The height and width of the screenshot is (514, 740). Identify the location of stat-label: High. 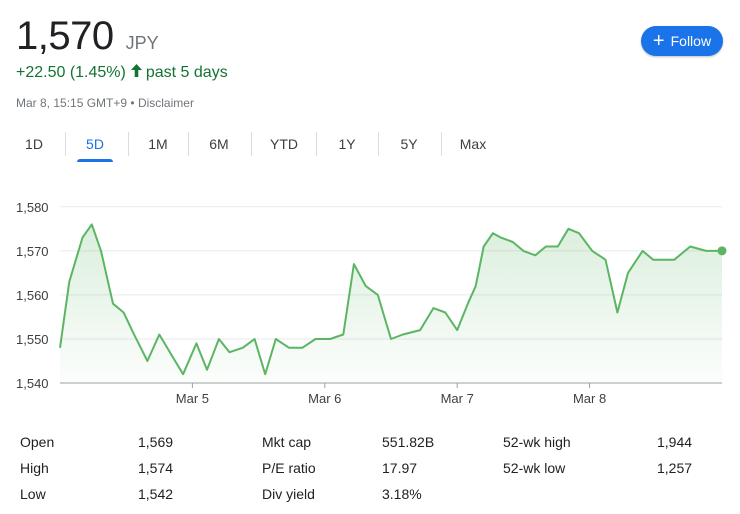
(34, 468).